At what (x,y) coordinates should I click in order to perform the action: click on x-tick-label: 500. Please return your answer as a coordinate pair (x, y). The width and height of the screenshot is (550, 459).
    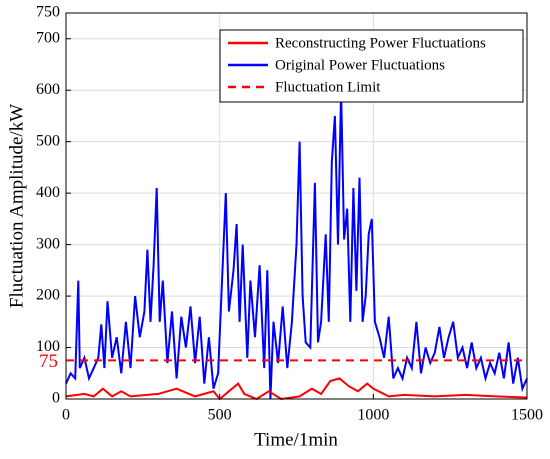
    Looking at the image, I should click on (220, 415).